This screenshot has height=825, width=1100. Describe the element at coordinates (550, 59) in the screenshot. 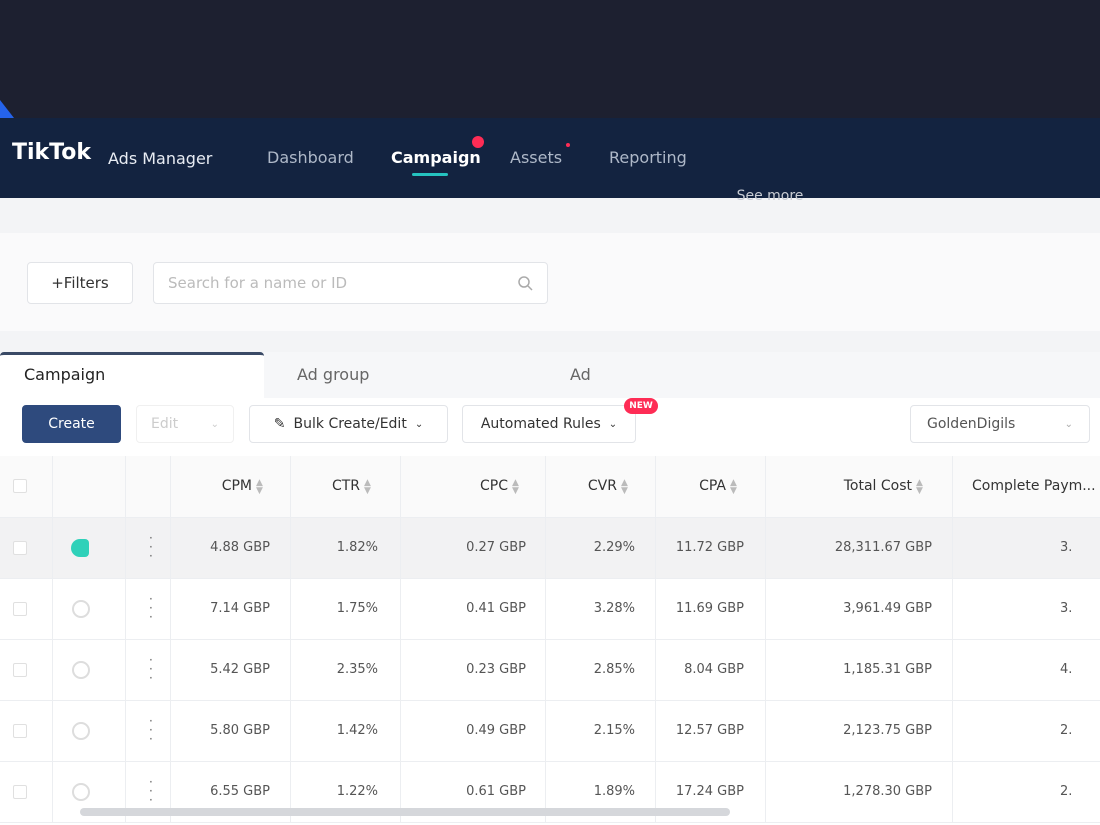

I see `top-band` at that location.